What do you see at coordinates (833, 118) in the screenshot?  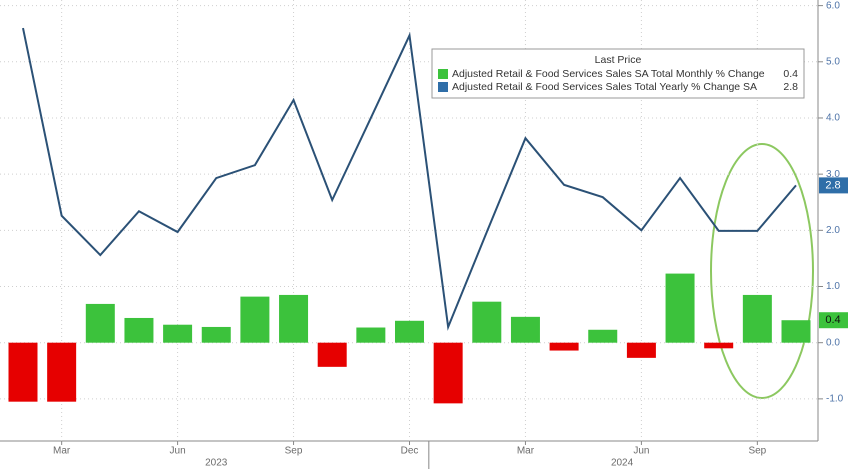 I see `y-tick-label: 4.0` at bounding box center [833, 118].